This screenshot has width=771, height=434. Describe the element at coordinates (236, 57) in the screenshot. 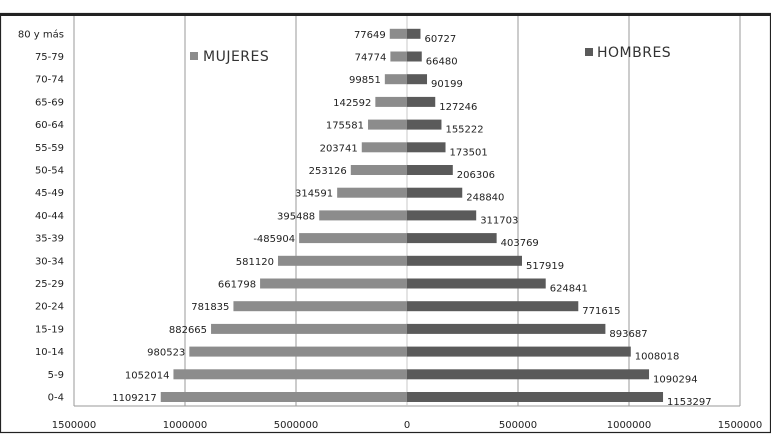

I see `legend-label-mujeres: MUJERES` at that location.